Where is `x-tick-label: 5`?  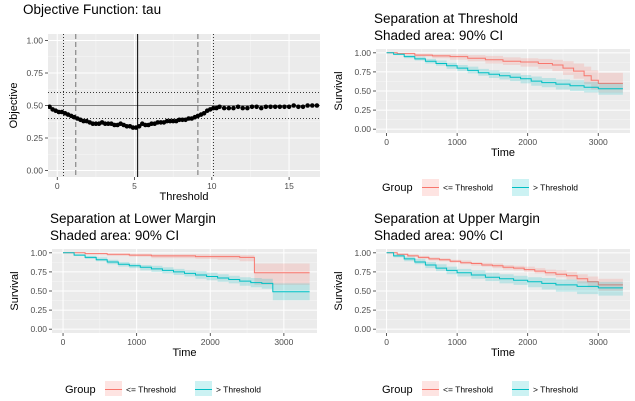
x-tick-label: 5 is located at coordinates (134, 186).